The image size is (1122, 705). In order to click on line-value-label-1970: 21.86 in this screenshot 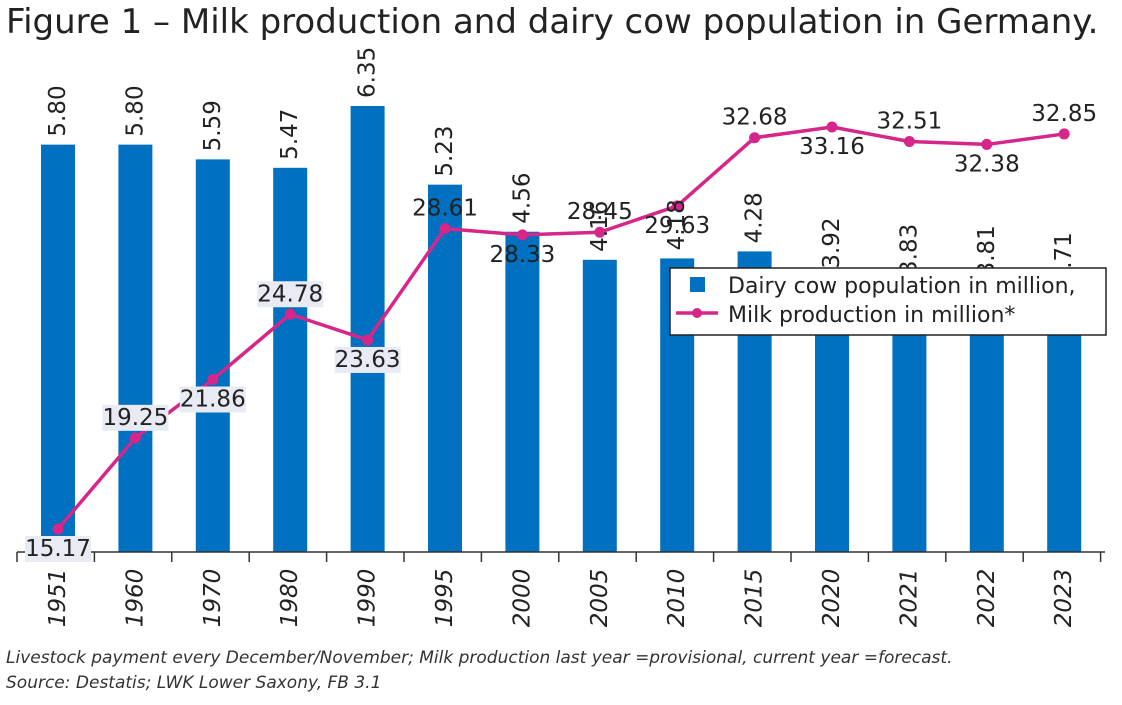, I will do `click(213, 400)`.